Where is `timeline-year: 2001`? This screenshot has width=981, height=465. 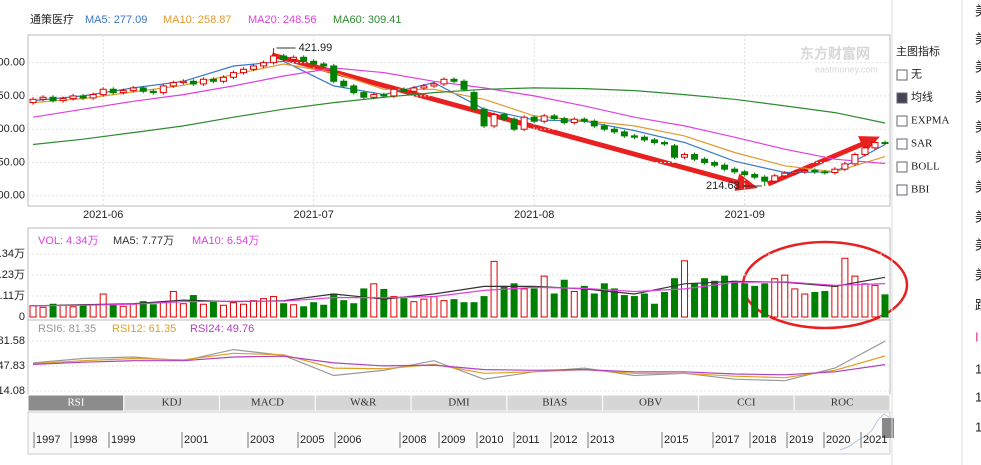
timeline-year: 2001 is located at coordinates (196, 440).